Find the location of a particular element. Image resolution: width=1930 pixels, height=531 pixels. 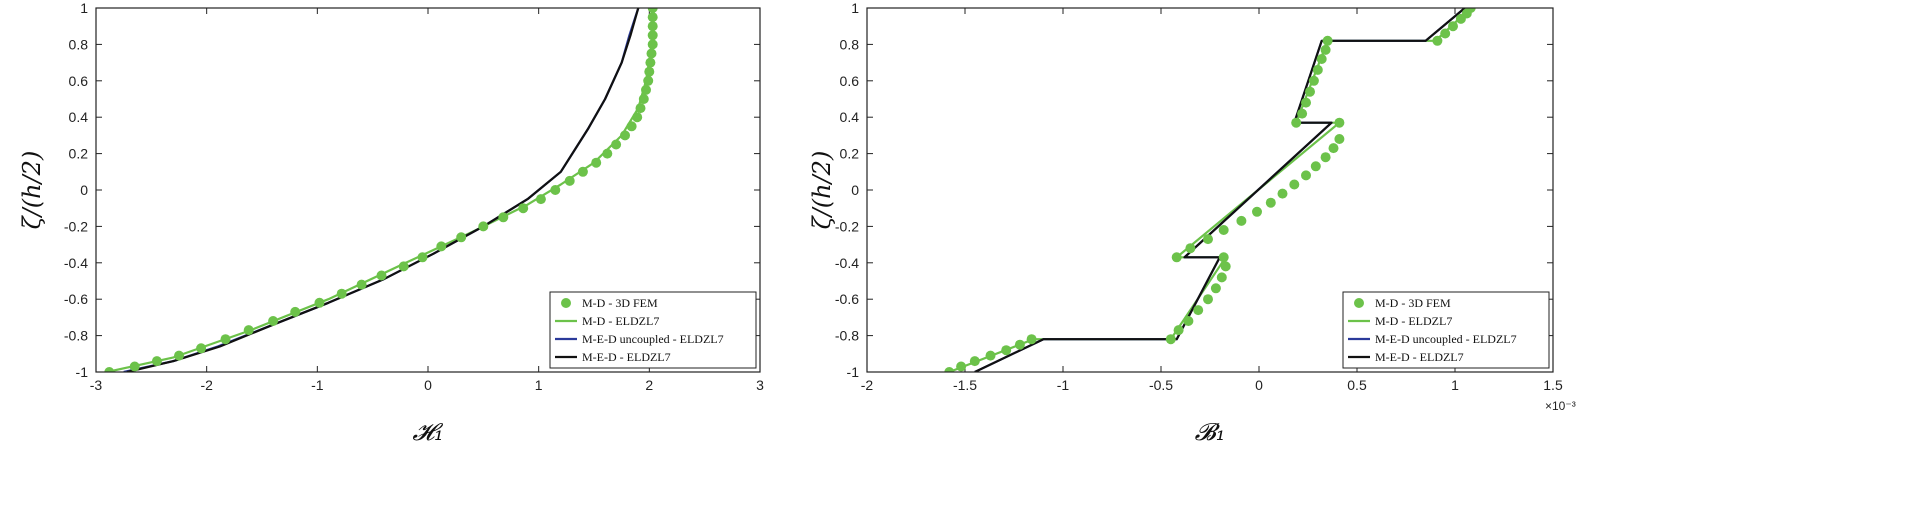

chart1-y-tick-label: 0 is located at coordinates (855, 190).